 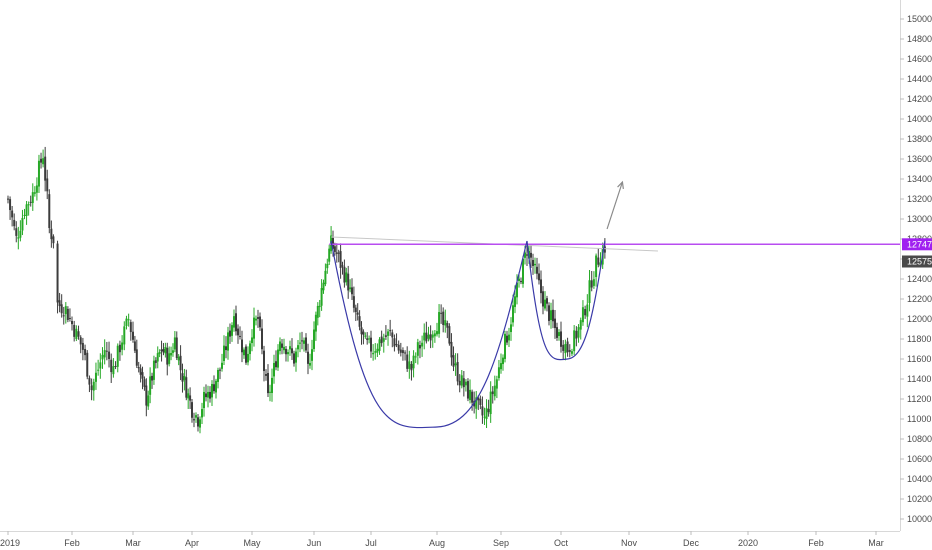 What do you see at coordinates (919, 219) in the screenshot?
I see `price-tick-label: 13000` at bounding box center [919, 219].